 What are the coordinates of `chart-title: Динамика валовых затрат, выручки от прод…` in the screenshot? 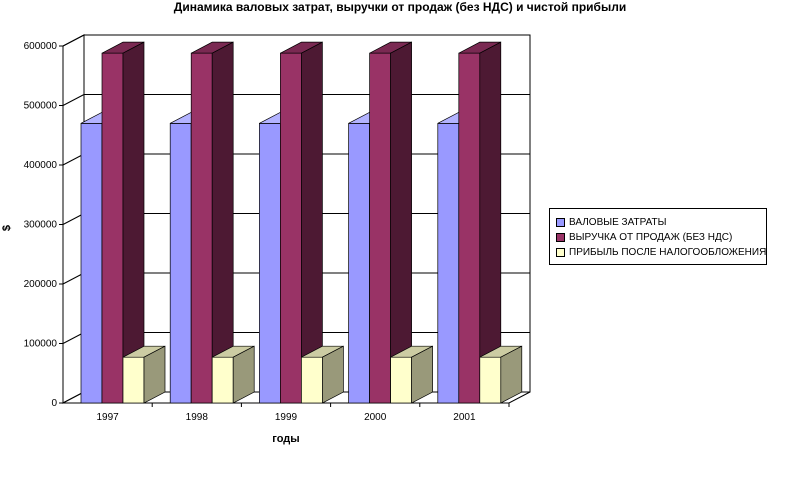 It's located at (400, 7).